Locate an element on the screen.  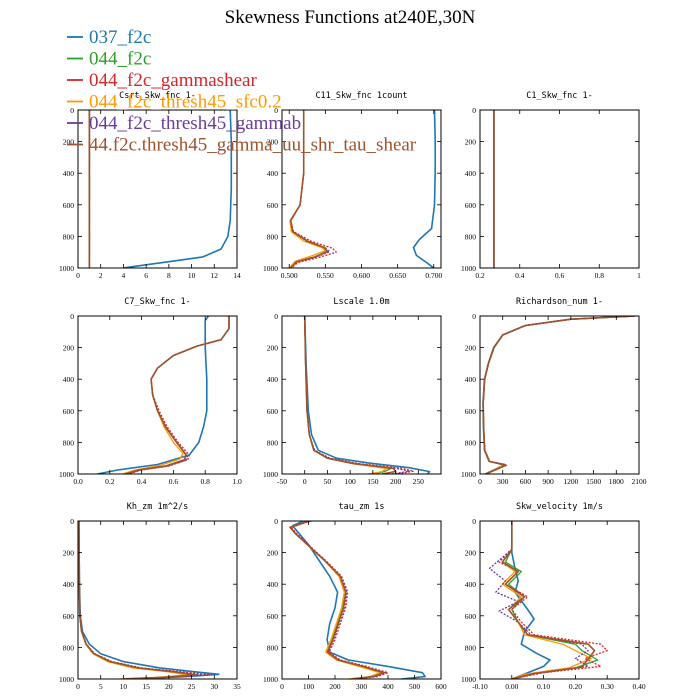
legend-label: 037_f2c is located at coordinates (120, 37).